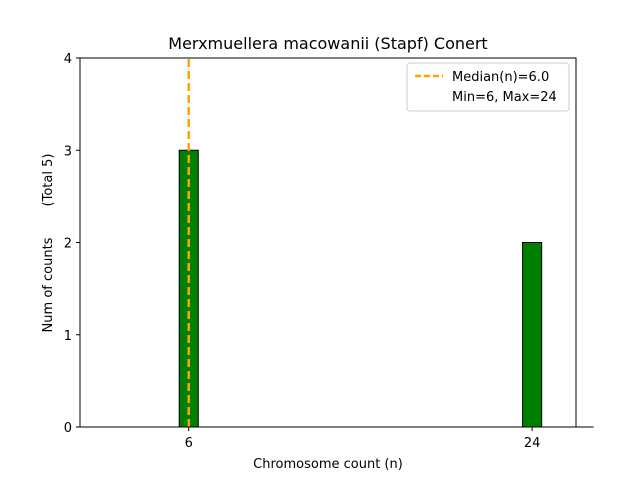 The height and width of the screenshot is (480, 640). I want to click on y-axis-label: Num of counts, so click(48, 284).